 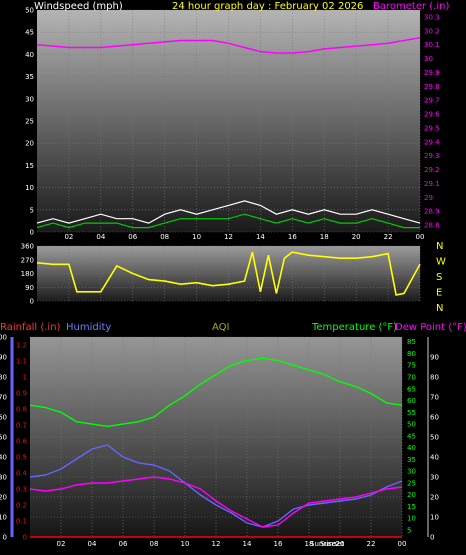 I want to click on wind-axis-label: Windspeed (mph), so click(x=78, y=6).